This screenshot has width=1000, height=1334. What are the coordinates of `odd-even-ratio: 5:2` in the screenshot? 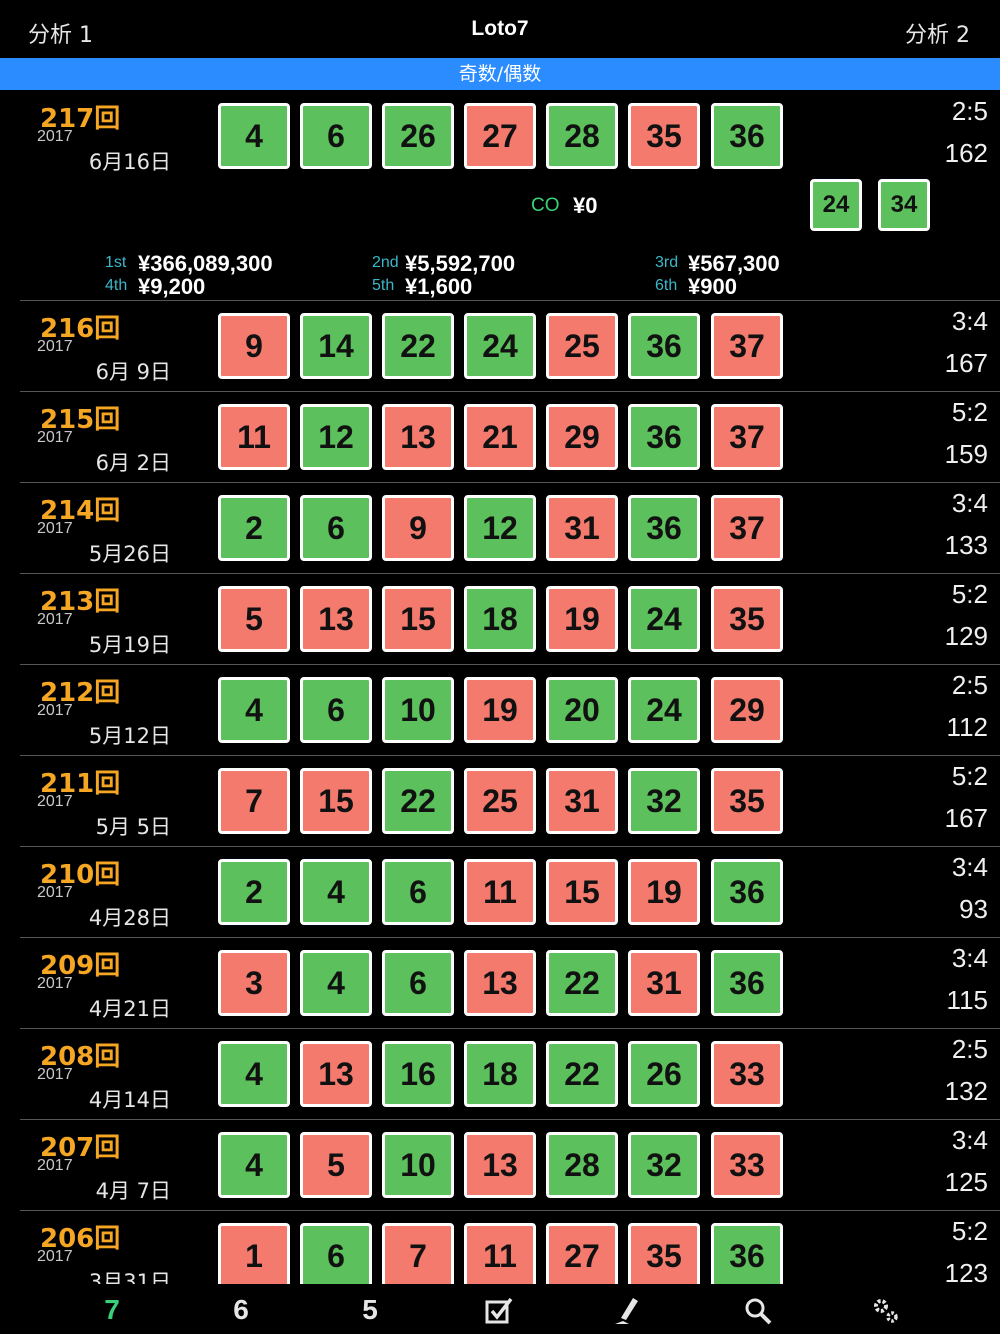 It's located at (969, 1231).